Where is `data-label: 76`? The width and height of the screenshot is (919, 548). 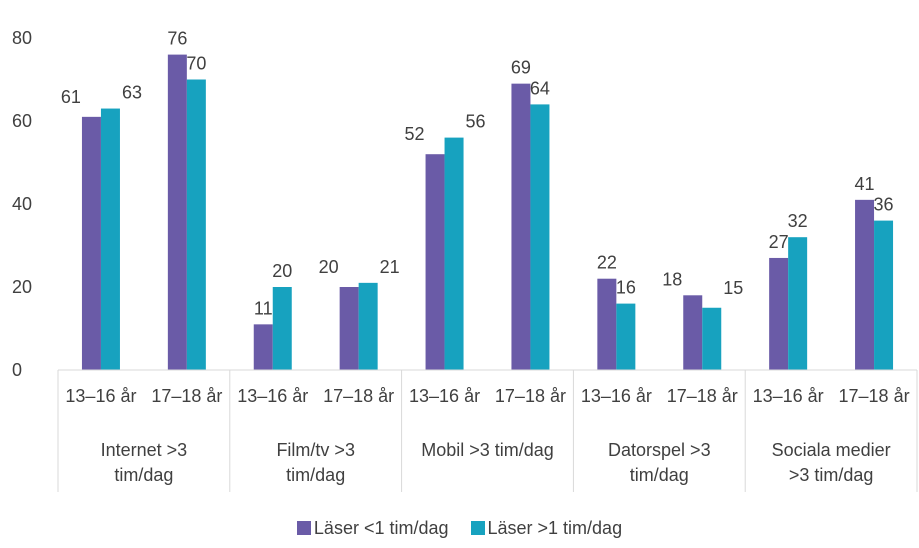
data-label: 76 is located at coordinates (177, 39).